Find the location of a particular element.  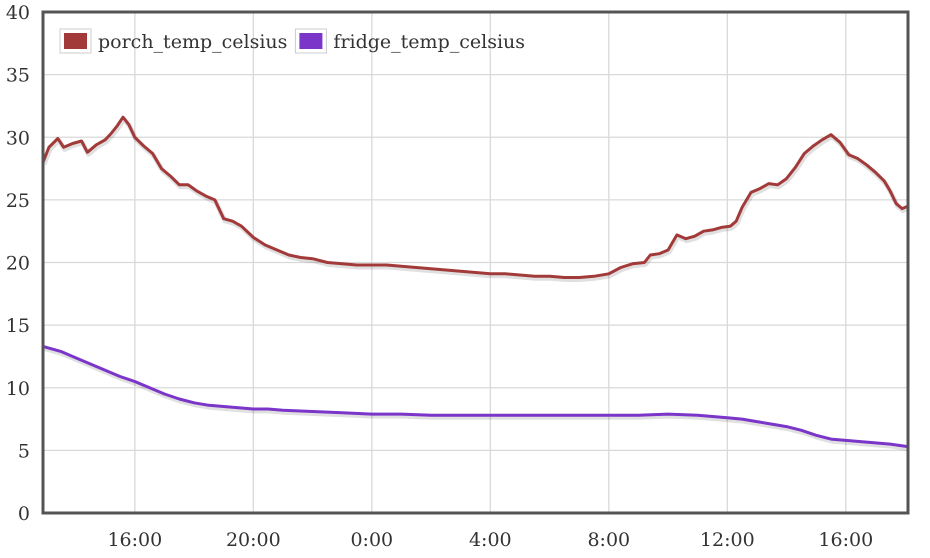

legend: porch_temp_celsius fridge_temp_celsius is located at coordinates (292, 41).